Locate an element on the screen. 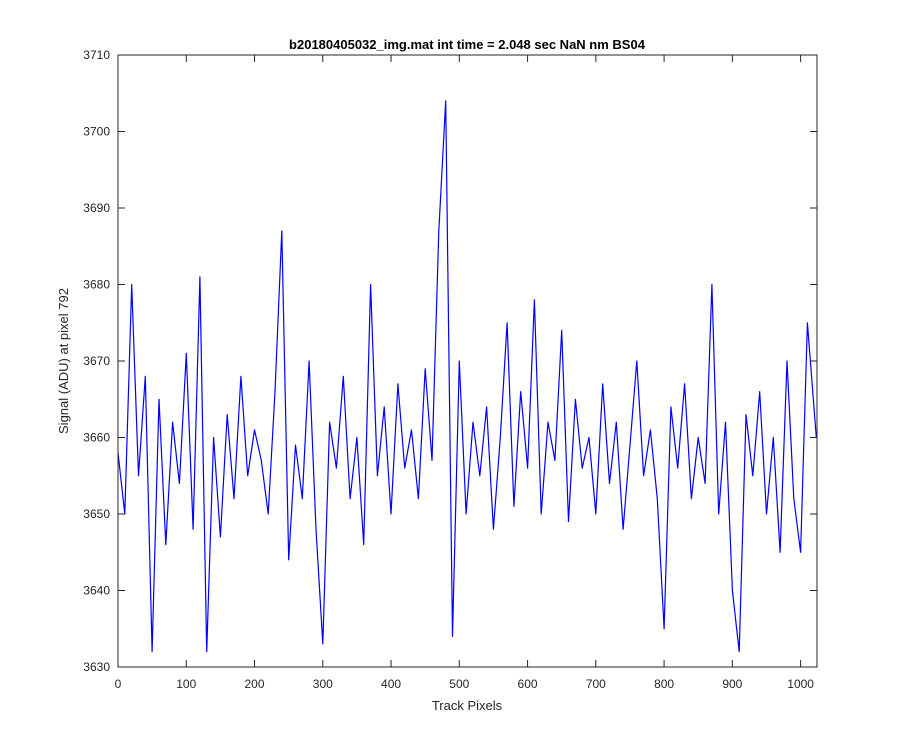 This screenshot has height=750, width=900. y-tick-label: 3670 is located at coordinates (96, 361).